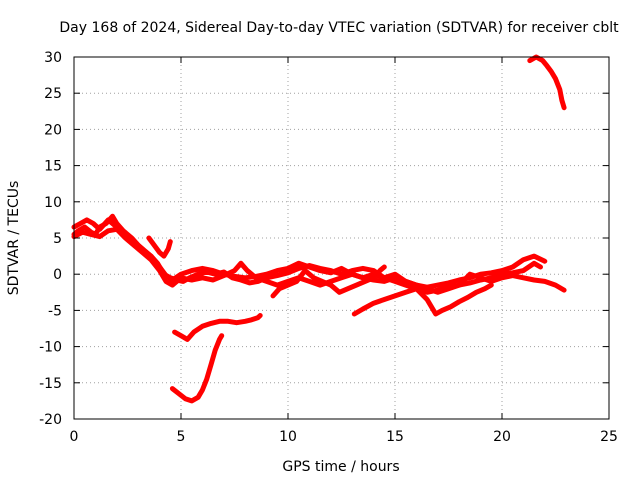  Describe the element at coordinates (50, 384) in the screenshot. I see `y-tick-label: -15` at that location.